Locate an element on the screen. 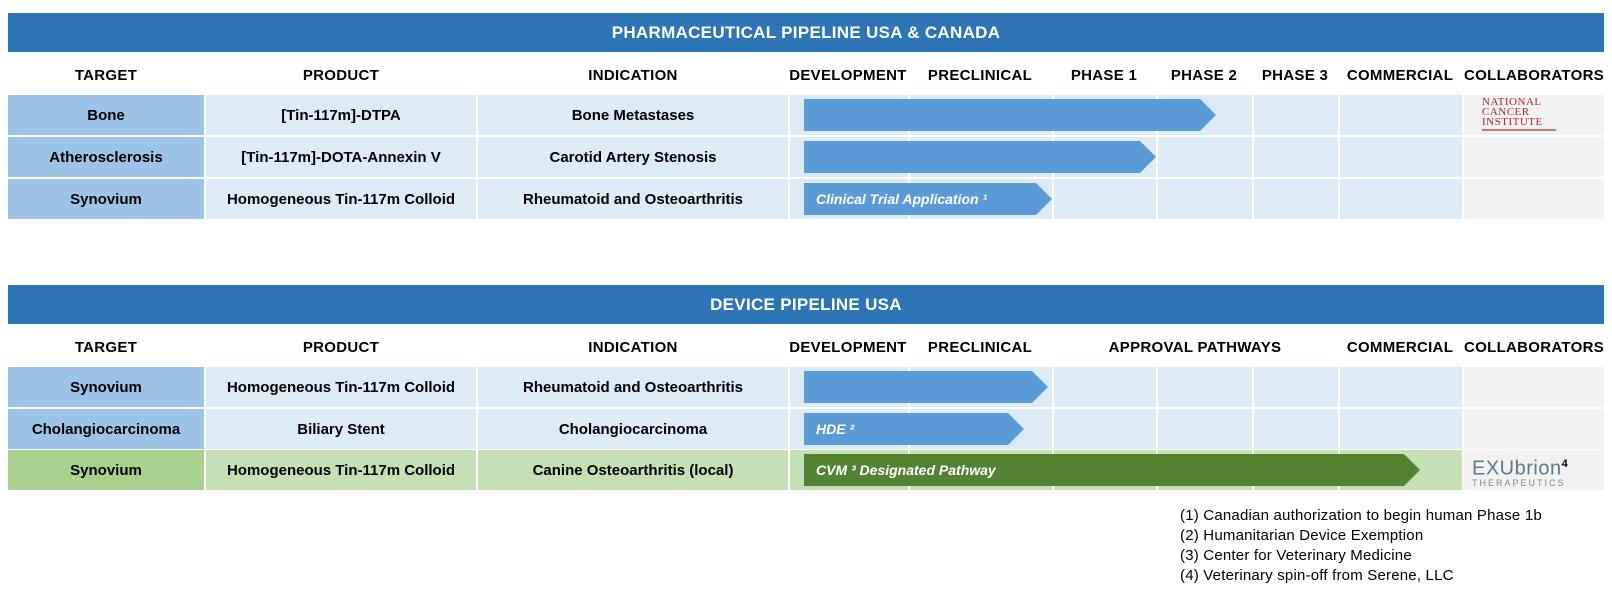  pharma-row2-indication: Carotid Artery Stenosis is located at coordinates (633, 157).